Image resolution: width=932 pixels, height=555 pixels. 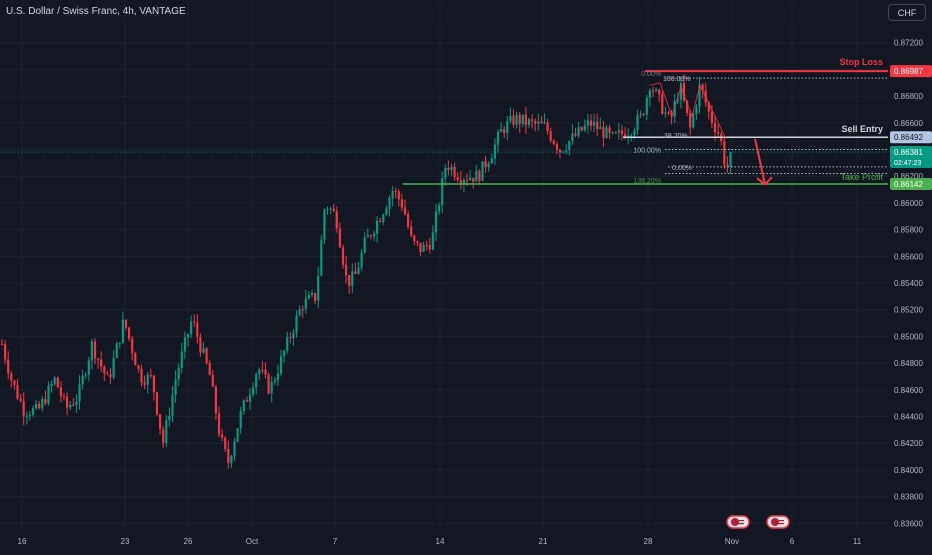 What do you see at coordinates (444, 540) in the screenshot?
I see `time-axis: 16 23 26 Oct 7 14 21 28 Nov 6 11` at bounding box center [444, 540].